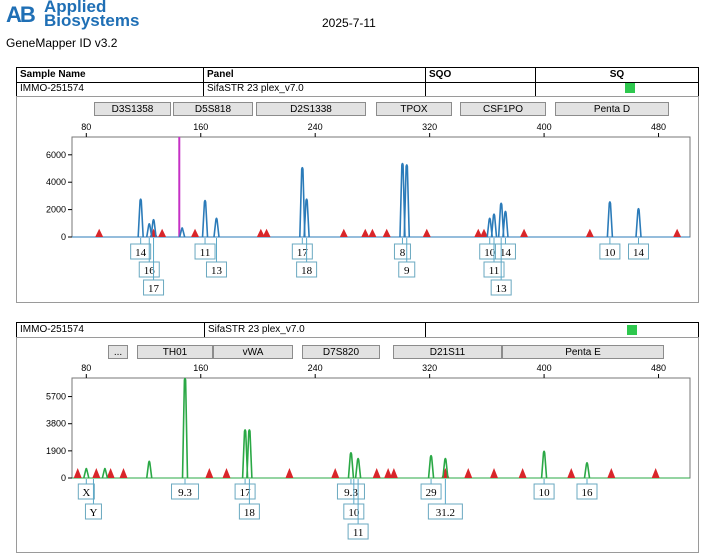 The image size is (707, 558). What do you see at coordinates (52, 88) in the screenshot?
I see `sample-name-value: IMMO-251574` at bounding box center [52, 88].